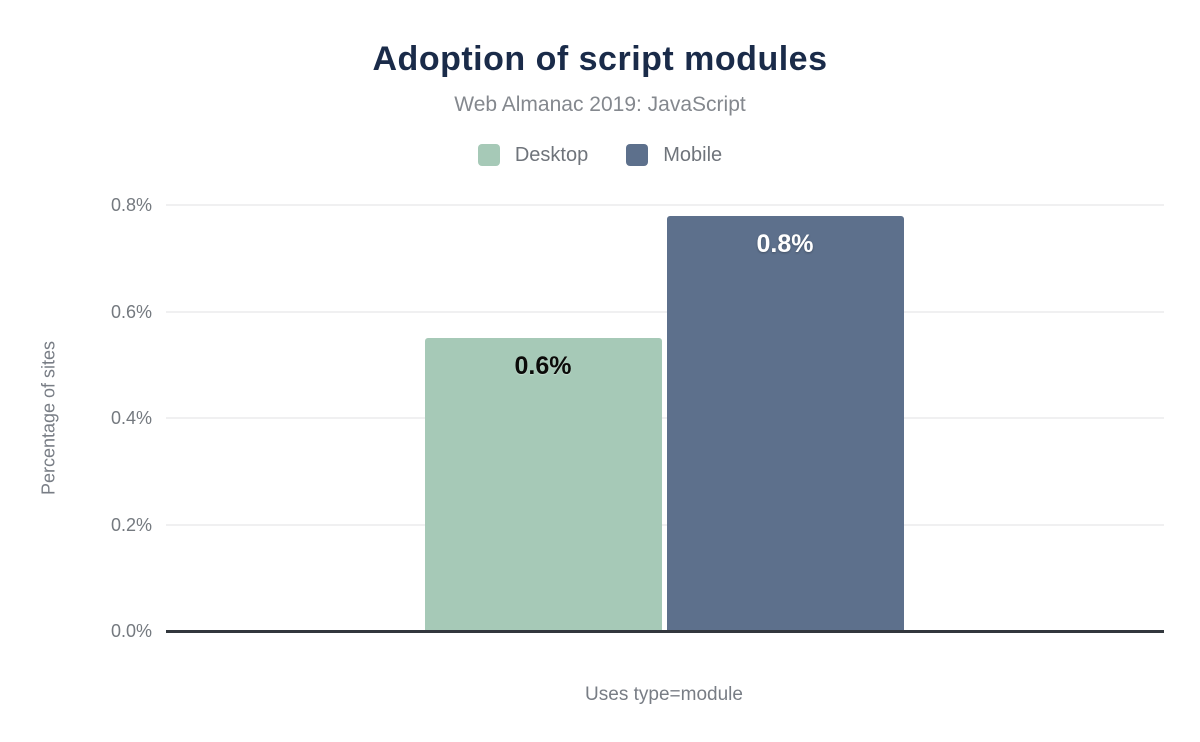 This screenshot has width=1200, height=742. I want to click on bar-mobile: 0.8%, so click(785, 423).